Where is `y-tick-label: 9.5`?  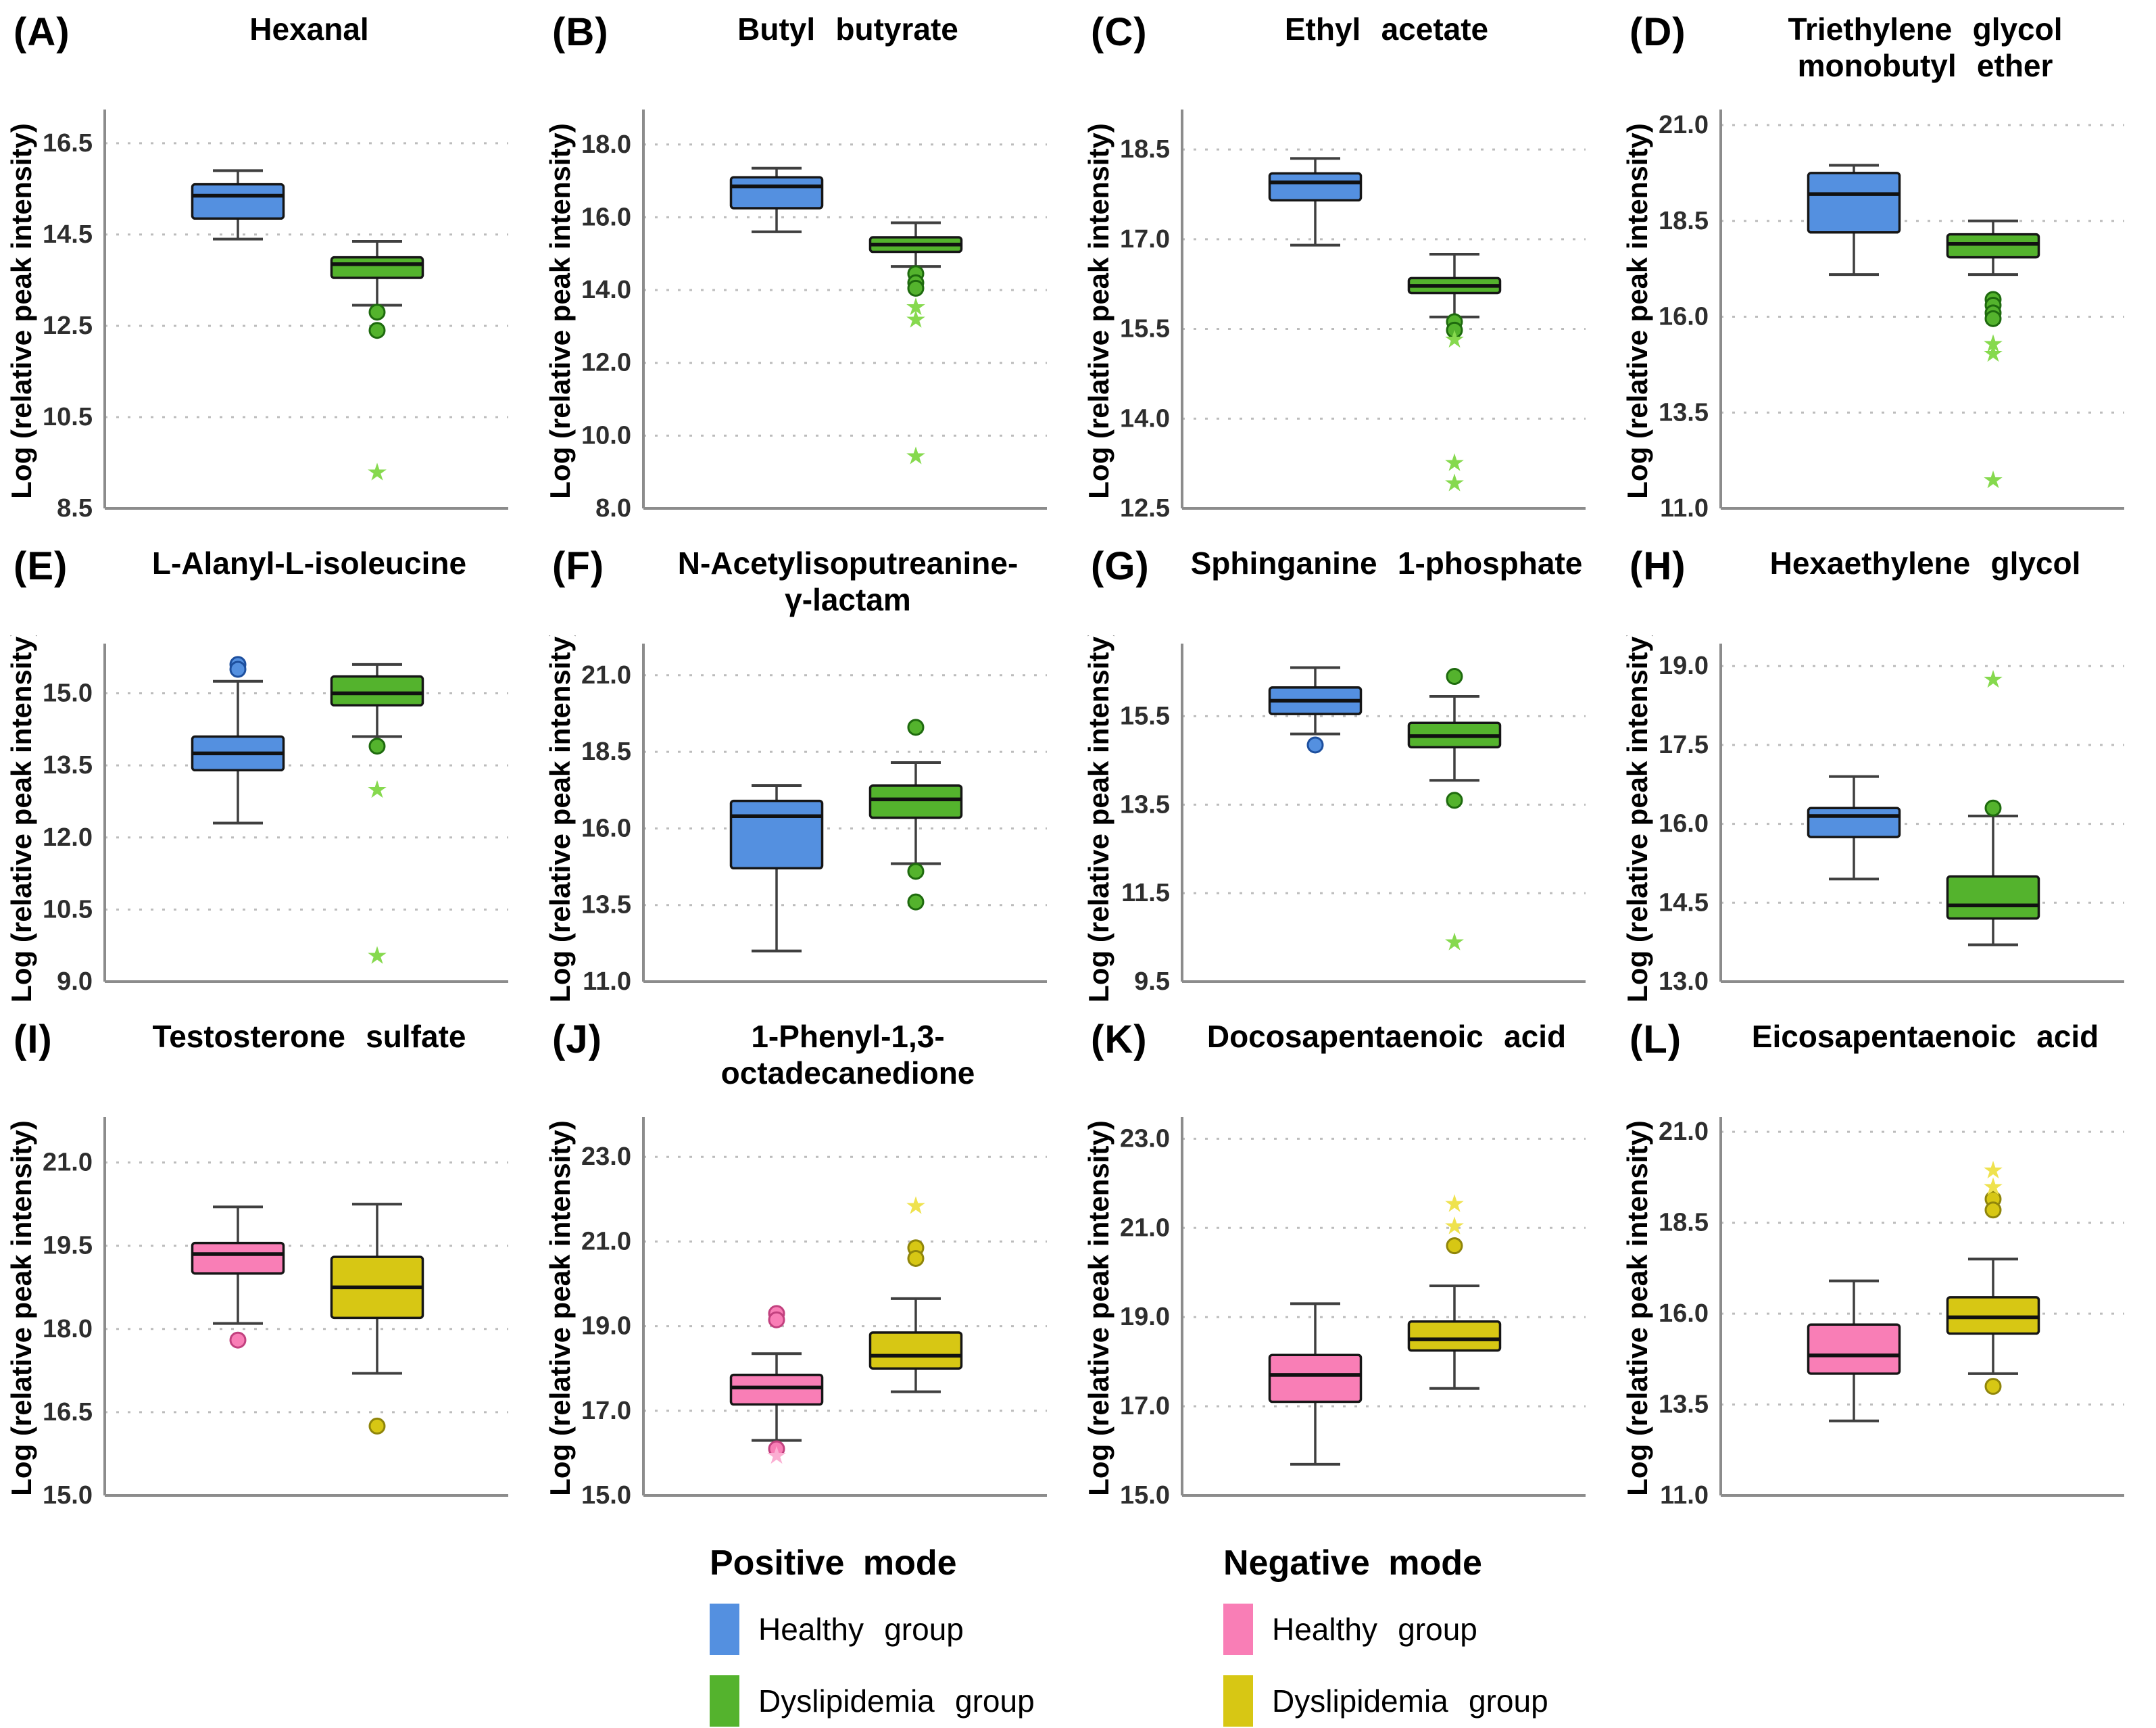
y-tick-label: 9.5 is located at coordinates (1152, 982).